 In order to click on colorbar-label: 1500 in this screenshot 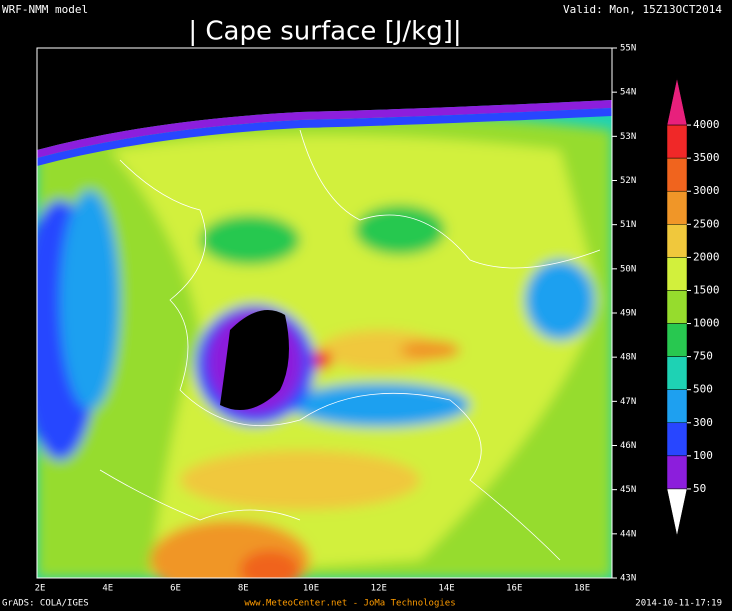, I will do `click(706, 289)`.